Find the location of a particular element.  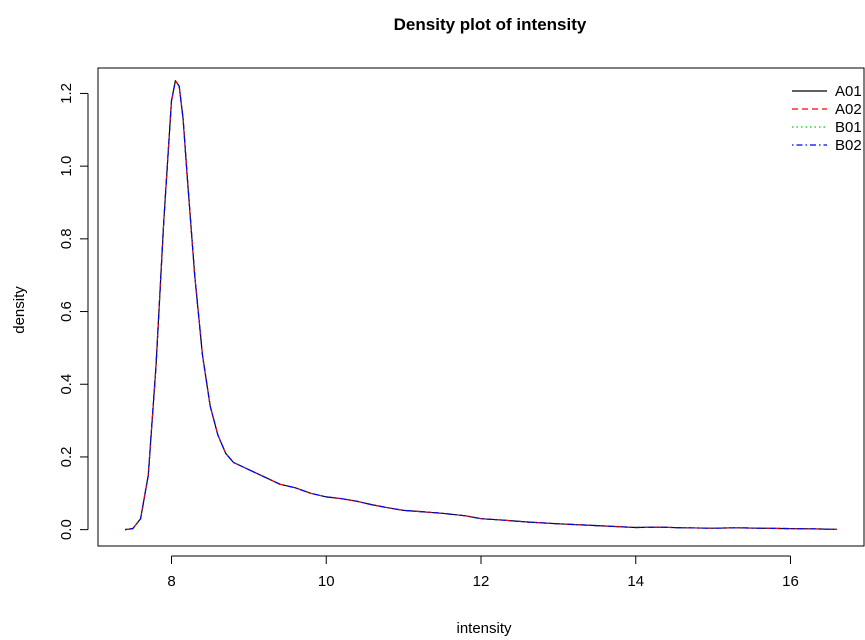

legend-label-b02: B02 is located at coordinates (848, 145).